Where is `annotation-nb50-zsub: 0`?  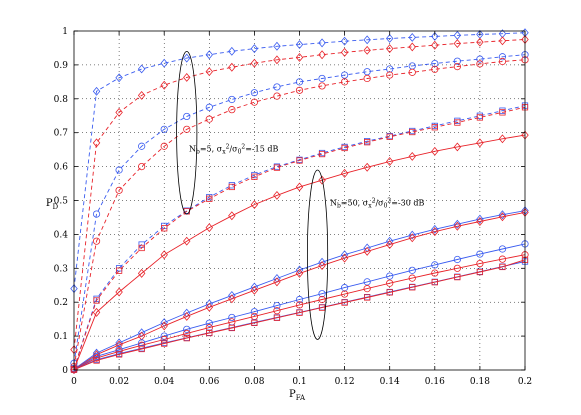
annotation-nb50-zsub: 0 is located at coordinates (386, 206).